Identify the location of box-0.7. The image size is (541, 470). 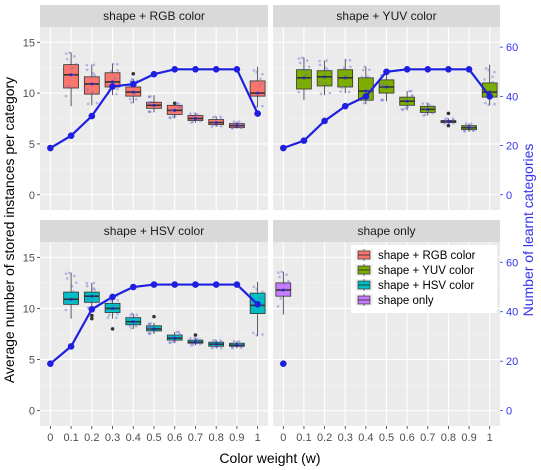
(427, 109).